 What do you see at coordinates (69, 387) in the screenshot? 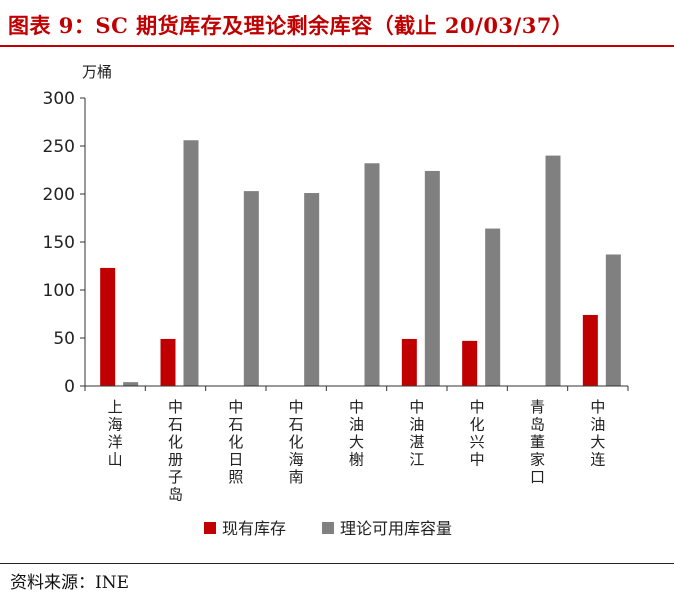
I see `y-tick-label: 0` at bounding box center [69, 387].